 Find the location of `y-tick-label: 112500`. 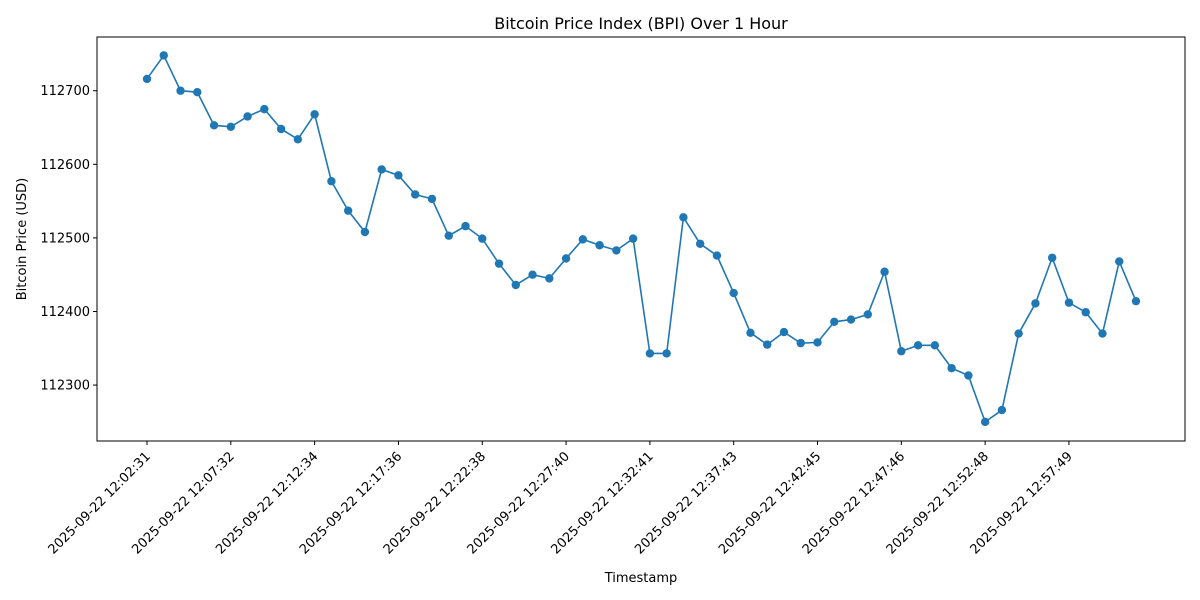

y-tick-label: 112500 is located at coordinates (65, 238).